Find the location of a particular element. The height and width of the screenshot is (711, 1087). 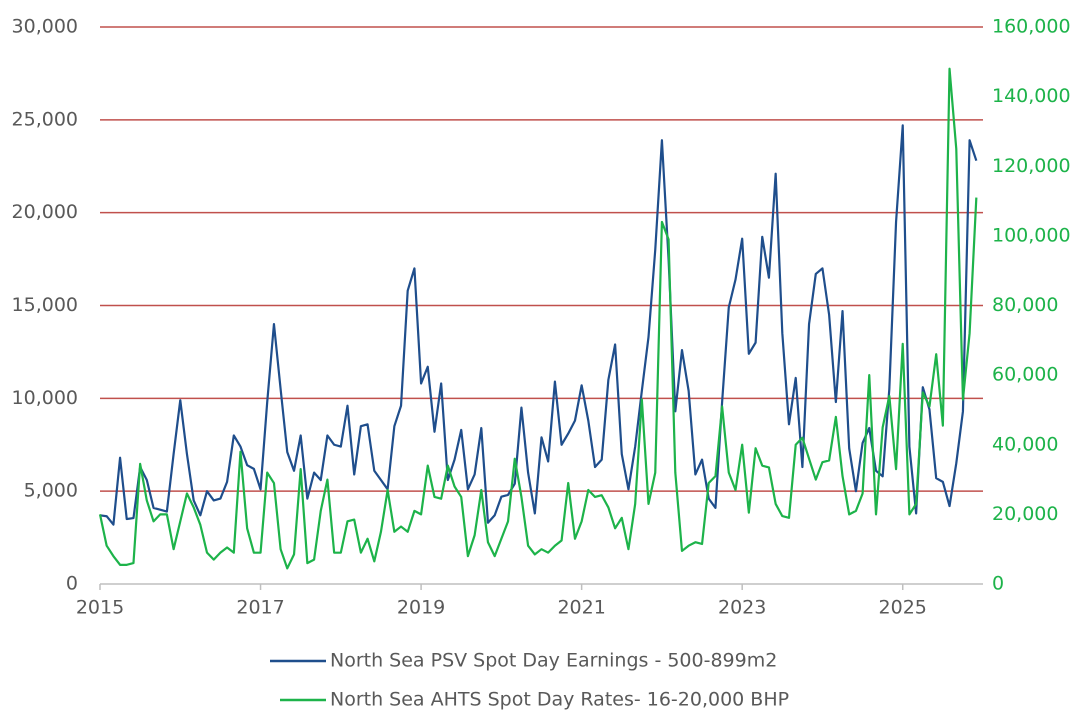

x-tick-label: 2019 is located at coordinates (421, 608).